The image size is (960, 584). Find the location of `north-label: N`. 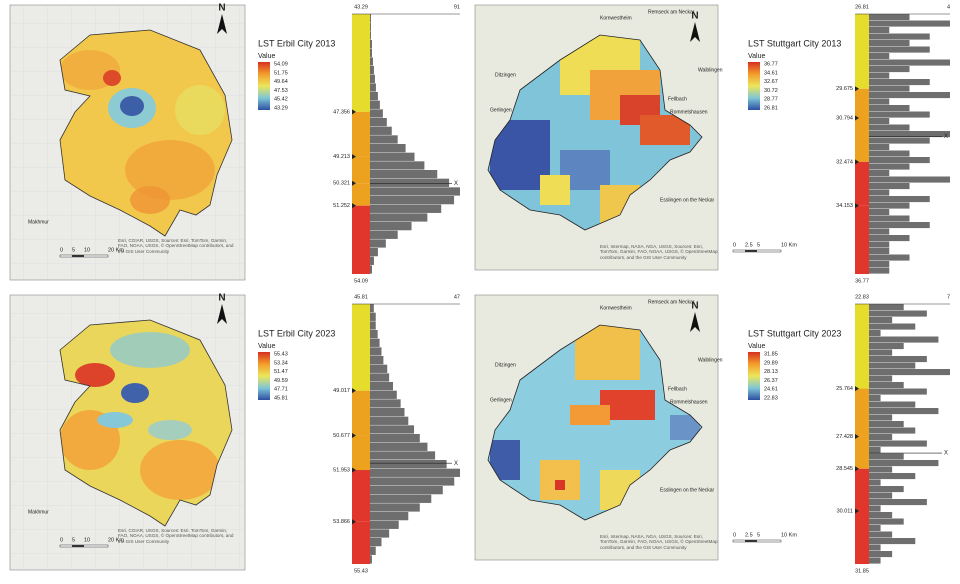

north-label: N is located at coordinates (694, 306).